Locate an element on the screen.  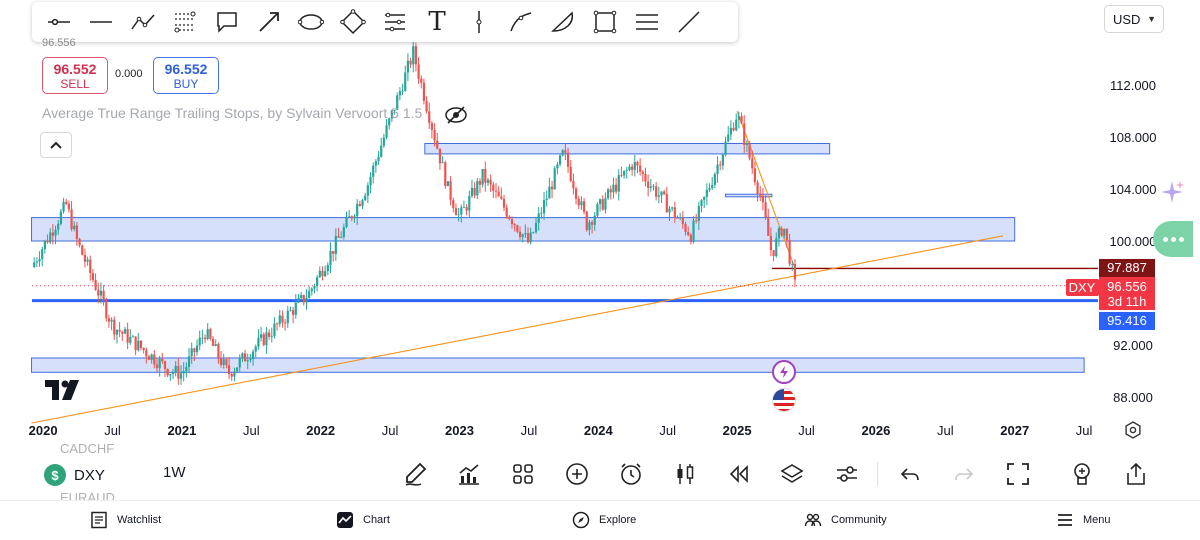
curve-tool is located at coordinates (521, 22).